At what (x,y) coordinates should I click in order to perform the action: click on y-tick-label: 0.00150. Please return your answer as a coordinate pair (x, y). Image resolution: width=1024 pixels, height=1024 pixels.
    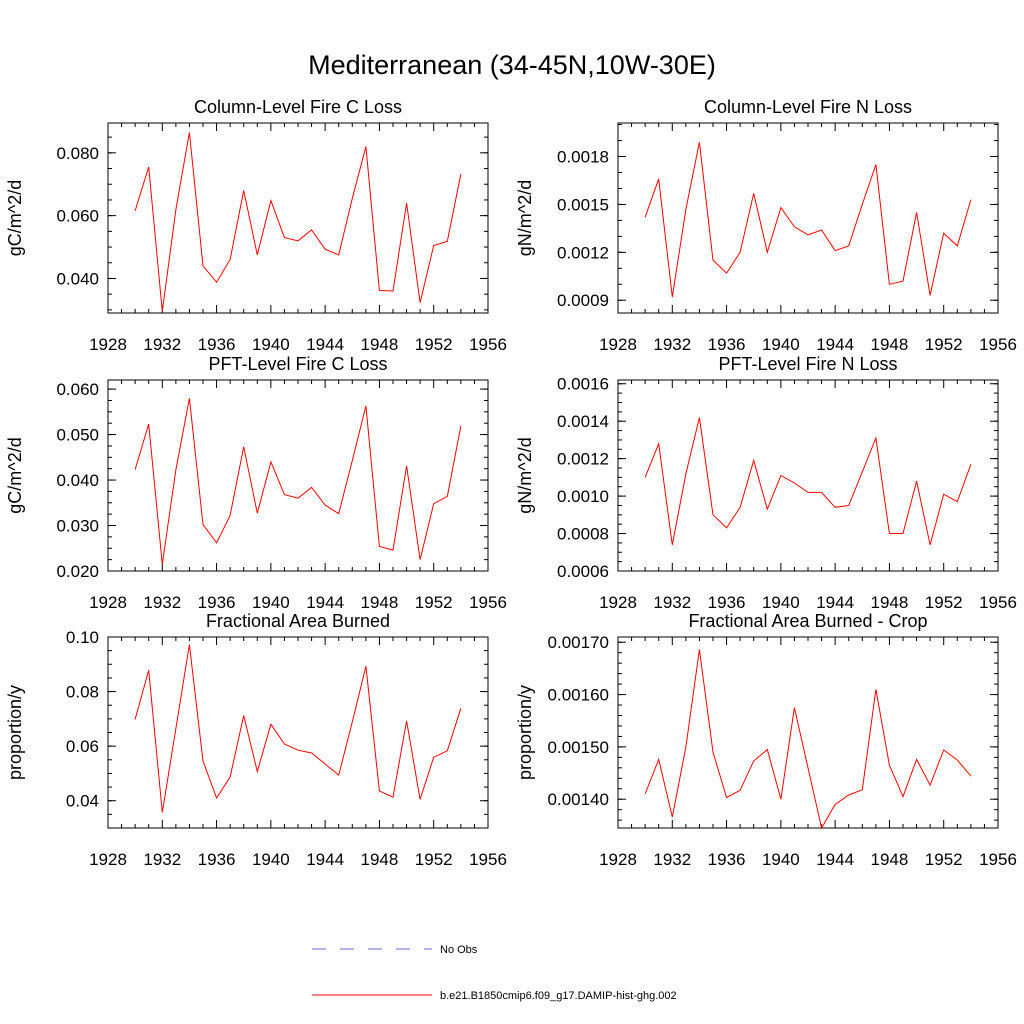
    Looking at the image, I should click on (578, 747).